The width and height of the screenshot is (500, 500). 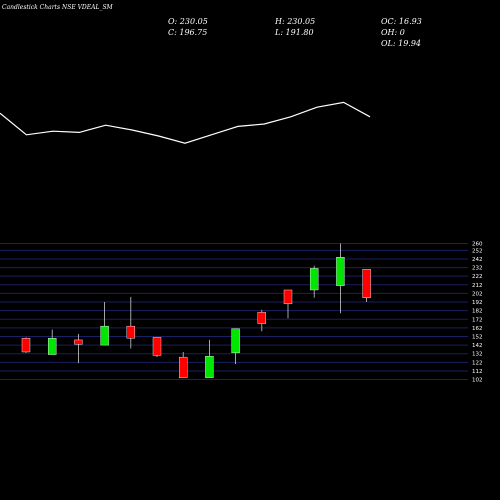 What do you see at coordinates (187, 32) in the screenshot?
I see `close-label: C: 196.75` at bounding box center [187, 32].